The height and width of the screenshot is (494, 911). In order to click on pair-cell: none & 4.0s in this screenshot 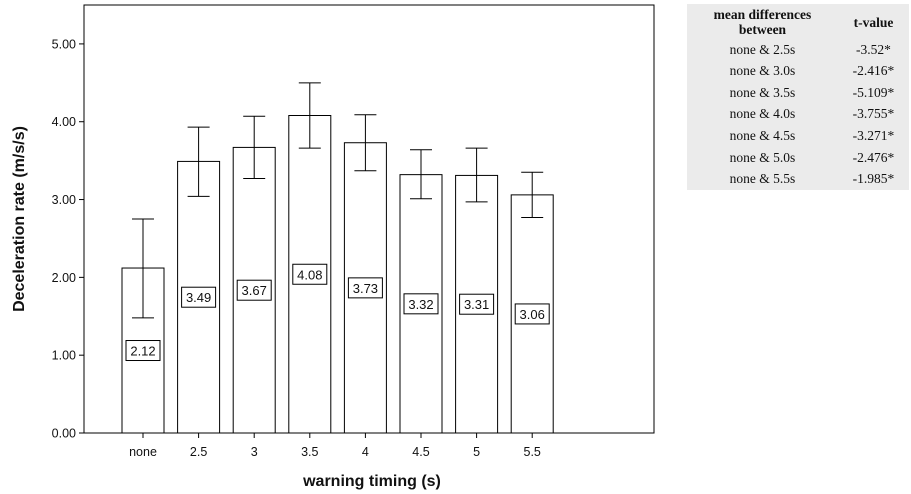, I will do `click(762, 114)`.